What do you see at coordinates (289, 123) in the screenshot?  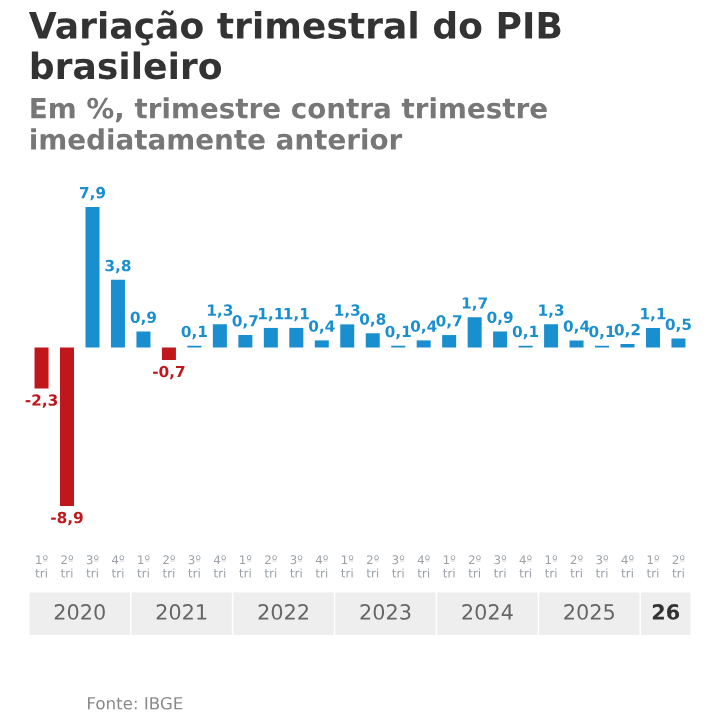 I see `chart-subtitle: Em %, trimestre contra trimestre imediatamente anterior` at bounding box center [289, 123].